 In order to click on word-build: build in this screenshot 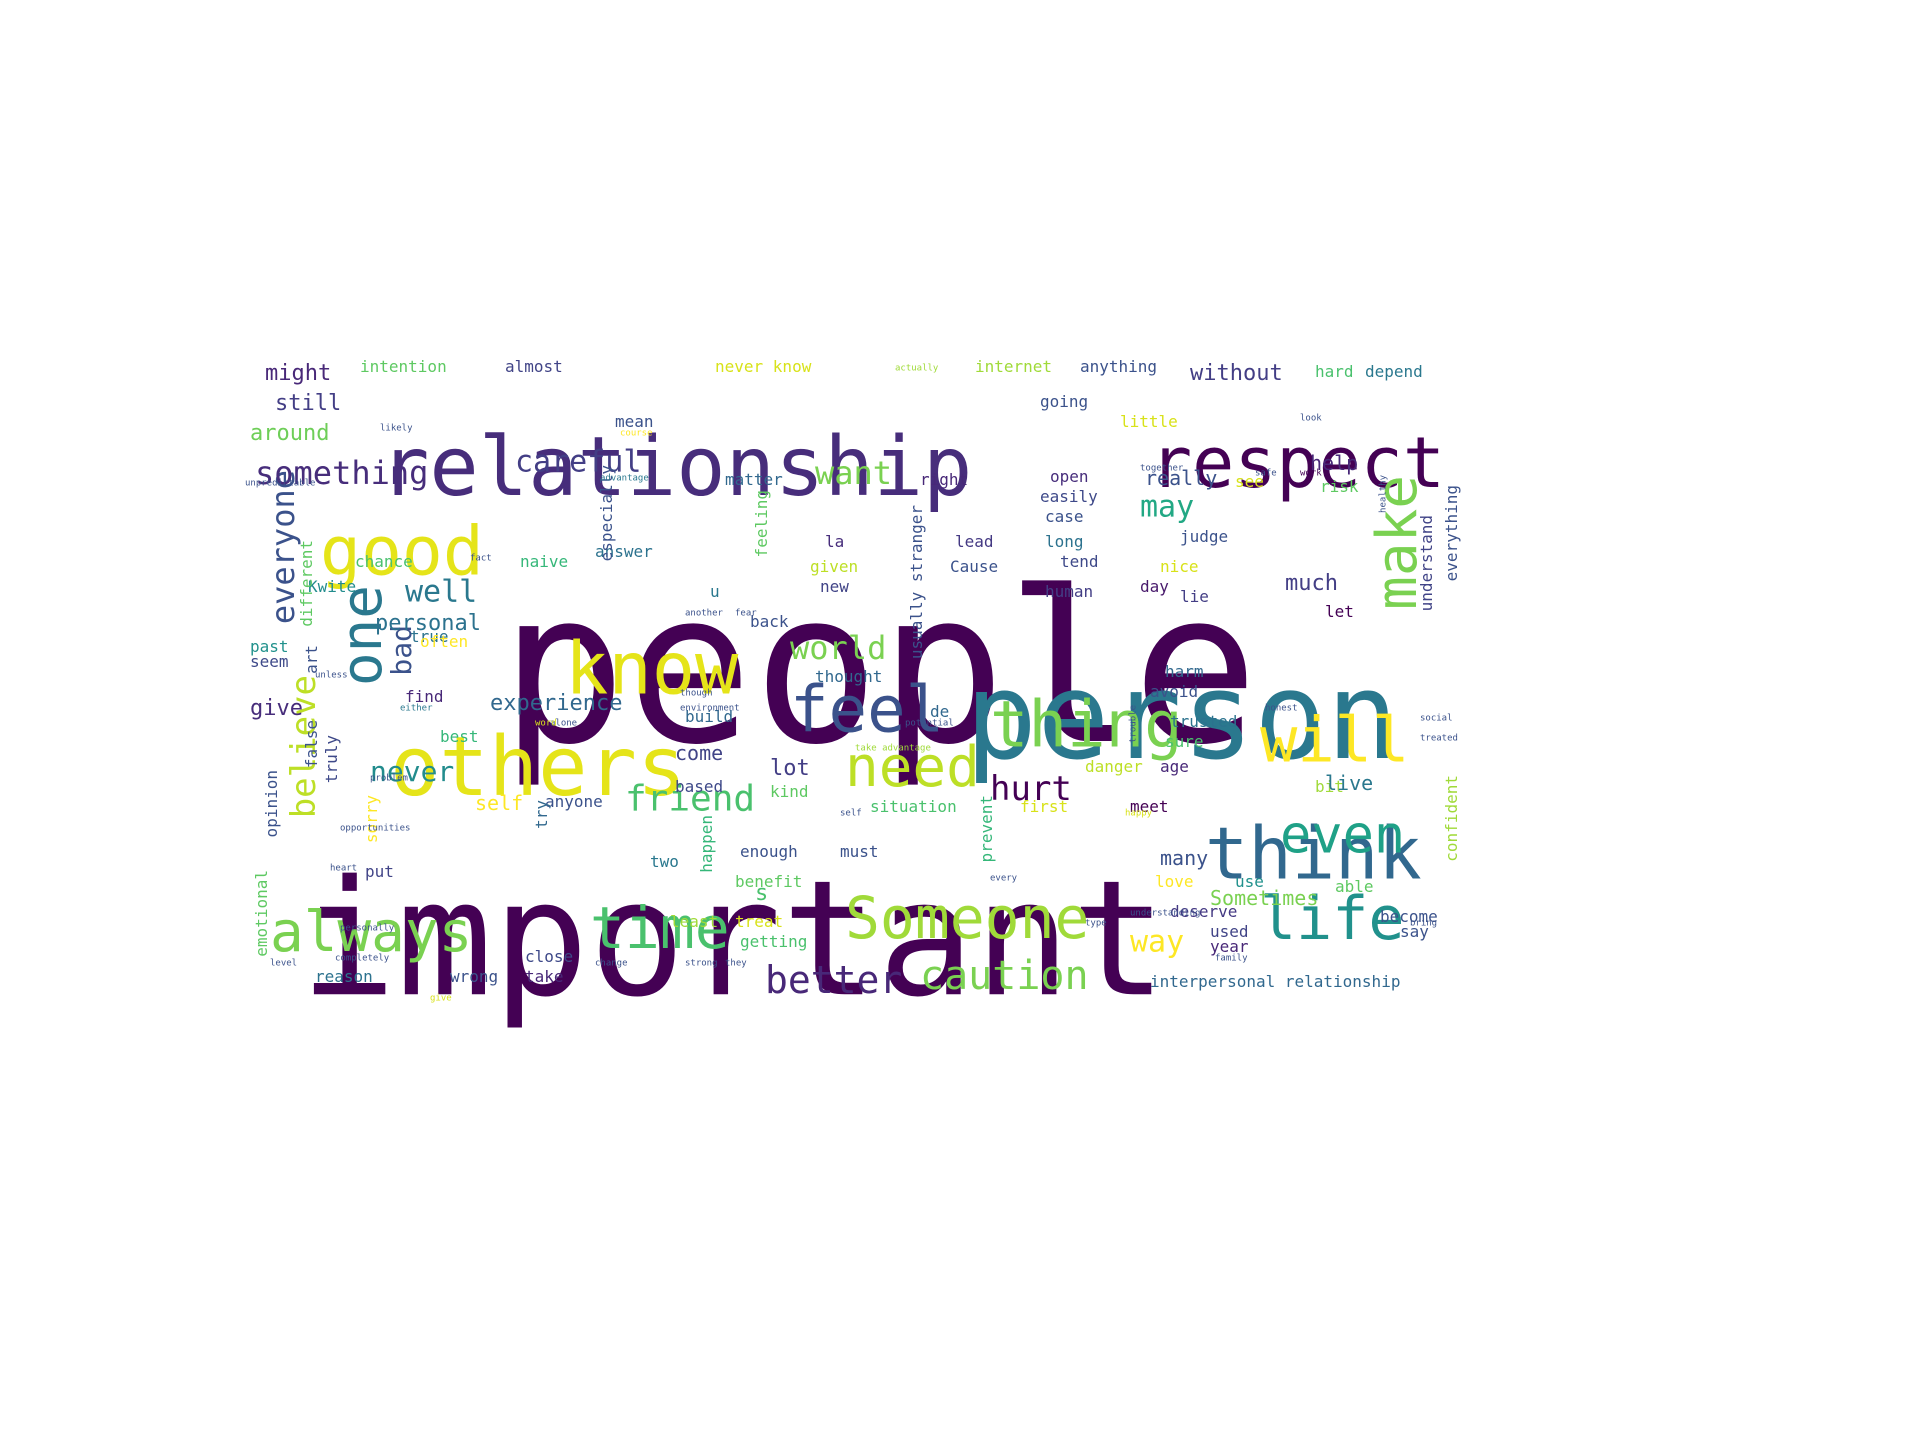, I will do `click(709, 716)`.